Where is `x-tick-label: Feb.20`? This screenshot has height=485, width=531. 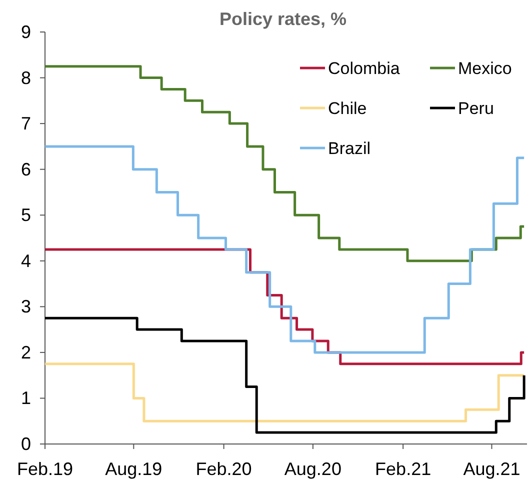
x-tick-label: Feb.20 is located at coordinates (224, 469).